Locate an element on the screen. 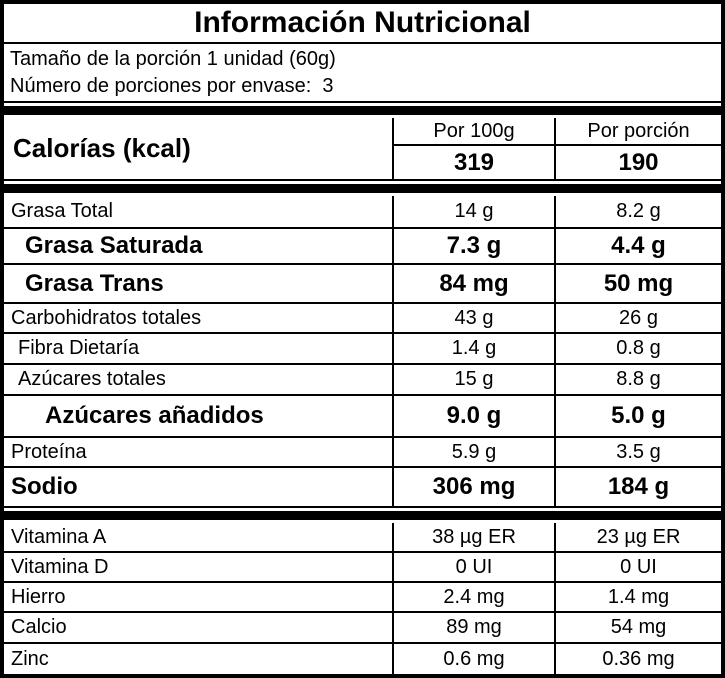 This screenshot has height=678, width=725. nutrient-per-portion-value: 8.8 g is located at coordinates (637, 379).